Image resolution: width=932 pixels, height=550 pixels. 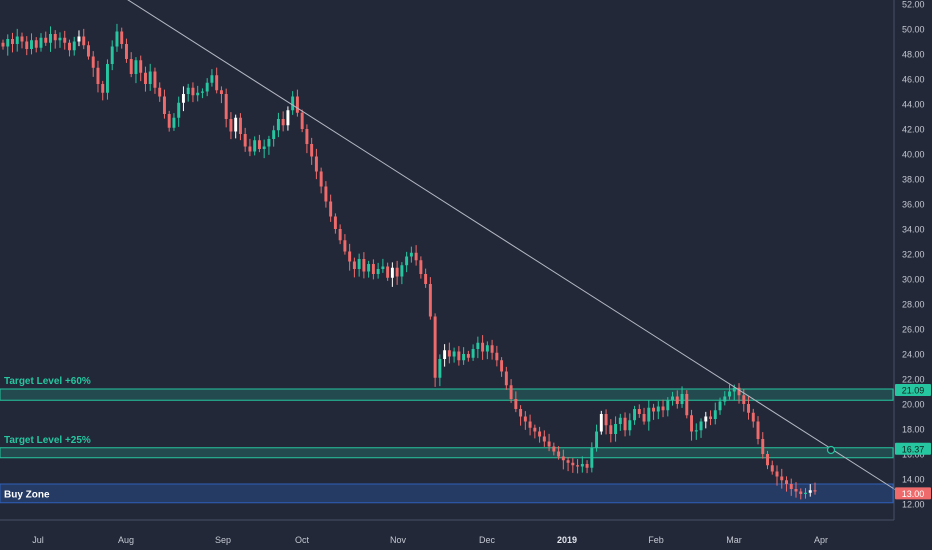 I want to click on price-tag-text-1: 16.37, so click(x=913, y=449).